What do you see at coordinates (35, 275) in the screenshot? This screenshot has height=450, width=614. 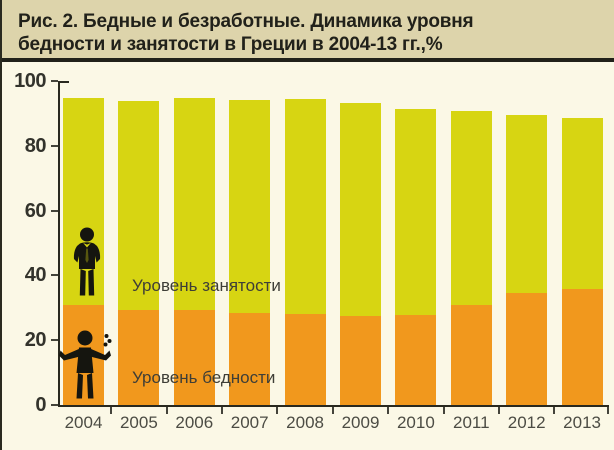 I see `y-axis-label-40: 40` at bounding box center [35, 275].